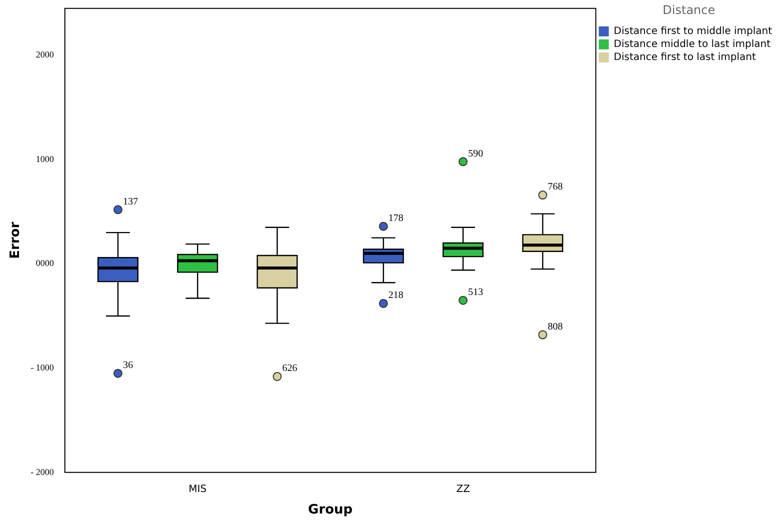 This screenshot has height=526, width=784. I want to click on legend-label: Distance first to middle implant, so click(693, 31).